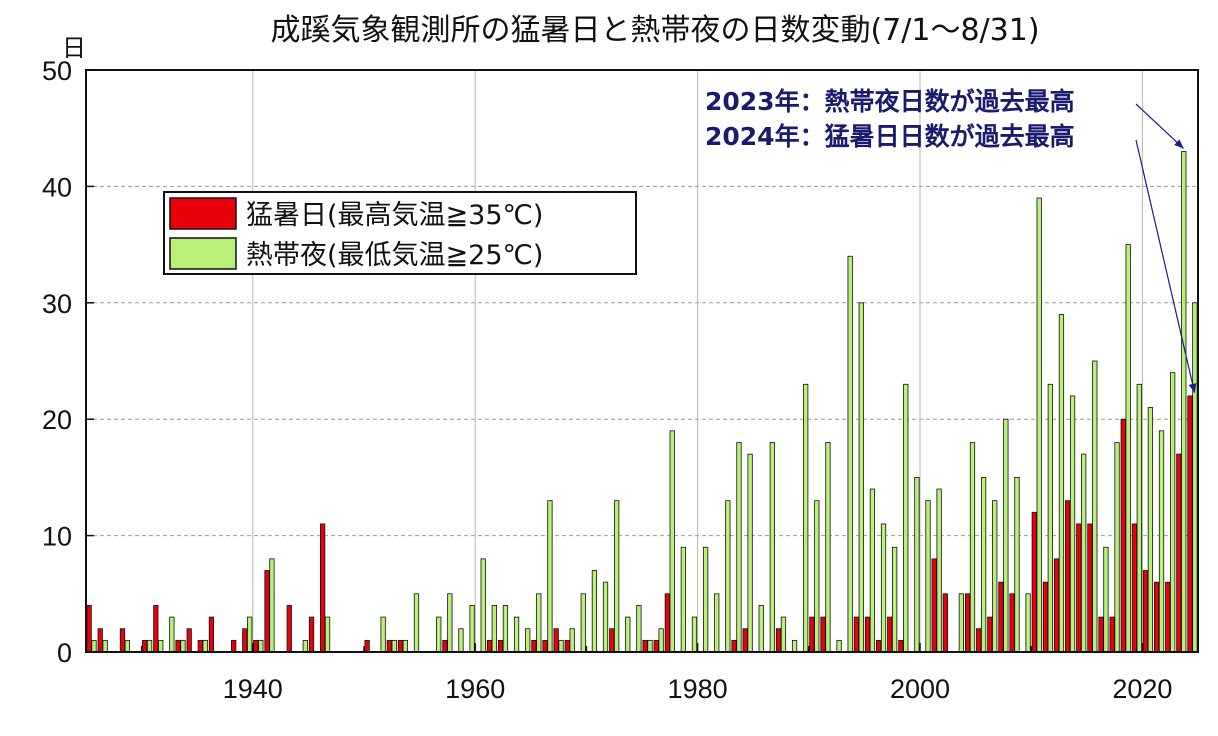 The width and height of the screenshot is (1218, 736). I want to click on bar-nettaiya-2022, so click(1173, 512).